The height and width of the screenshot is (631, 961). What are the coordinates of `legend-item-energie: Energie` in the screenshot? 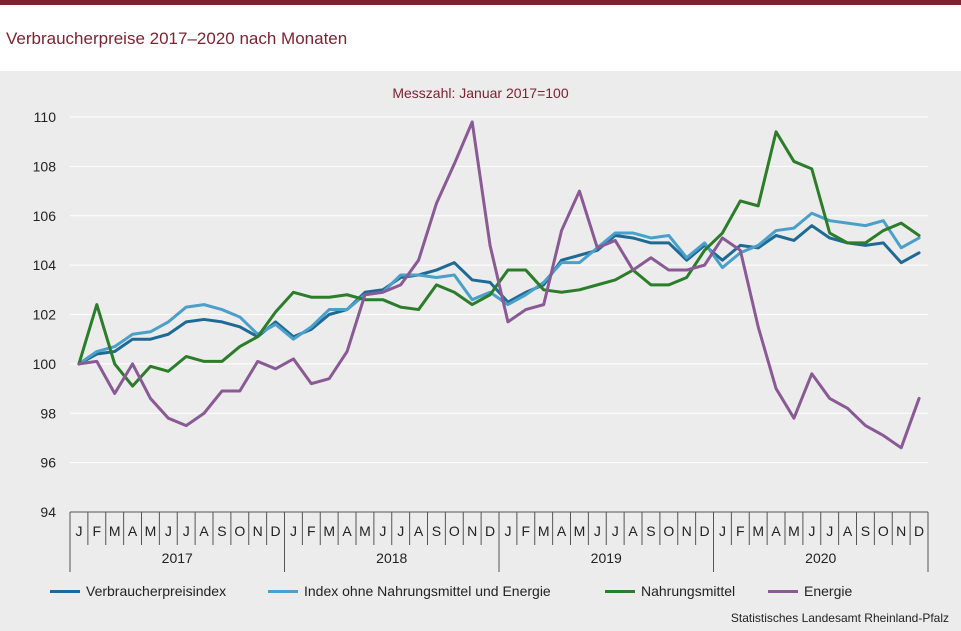 It's located at (810, 591).